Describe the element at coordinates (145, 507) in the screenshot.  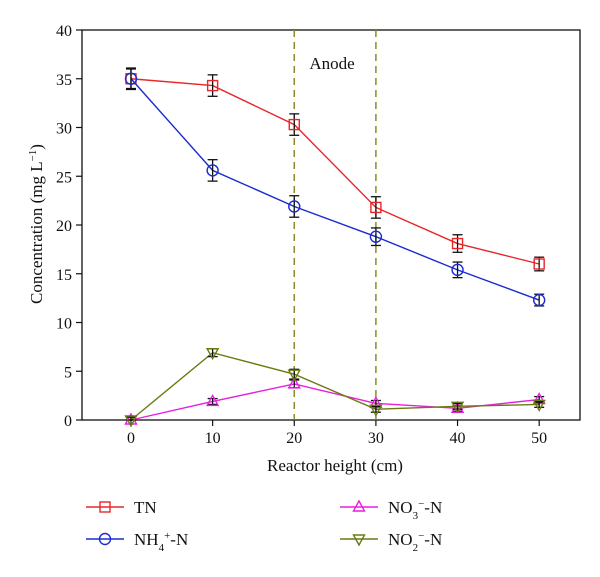
I see `legend-label: TN` at that location.